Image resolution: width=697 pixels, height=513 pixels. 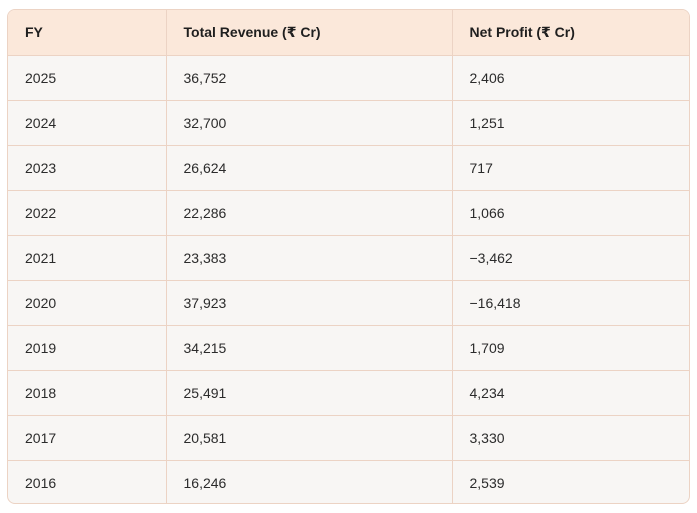 I want to click on cell-total-revenue: 26,624, so click(x=308, y=168).